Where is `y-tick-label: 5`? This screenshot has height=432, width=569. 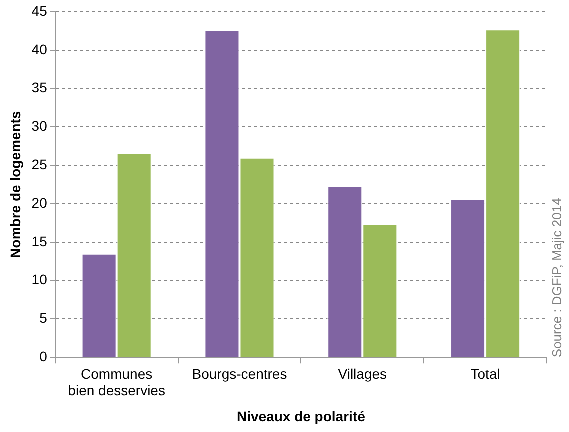
y-tick-label: 5 is located at coordinates (44, 318).